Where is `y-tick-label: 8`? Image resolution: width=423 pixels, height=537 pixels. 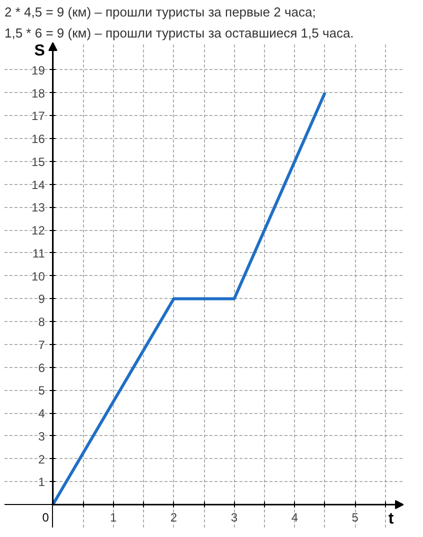 y-tick-label: 8 is located at coordinates (42, 322).